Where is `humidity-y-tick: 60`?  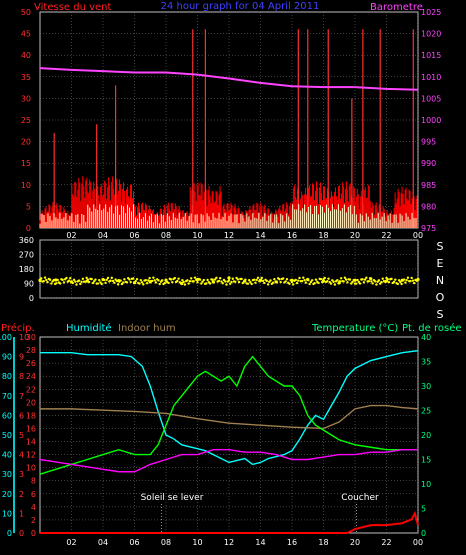
humidity-y-tick: 60 is located at coordinates (7, 415).